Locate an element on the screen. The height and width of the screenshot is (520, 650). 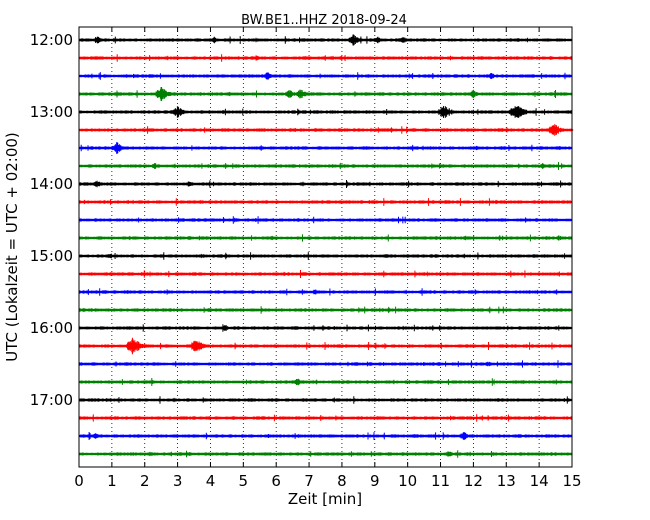
y-tick-label: 16:00 is located at coordinates (51, 328).